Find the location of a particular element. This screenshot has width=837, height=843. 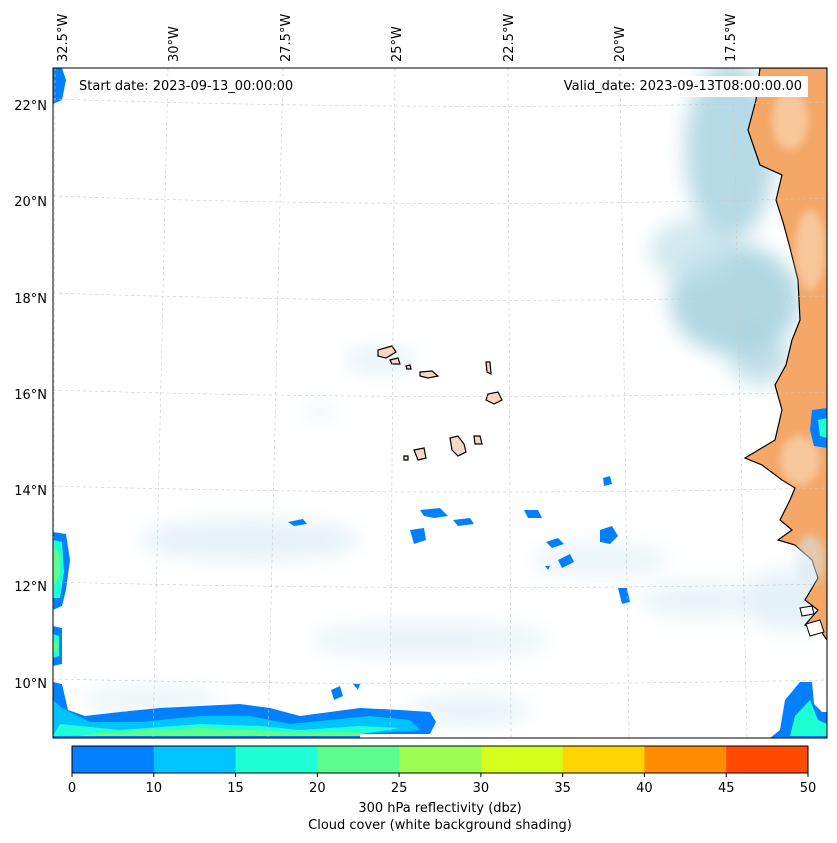

latitude-label: 22°N is located at coordinates (30, 106).